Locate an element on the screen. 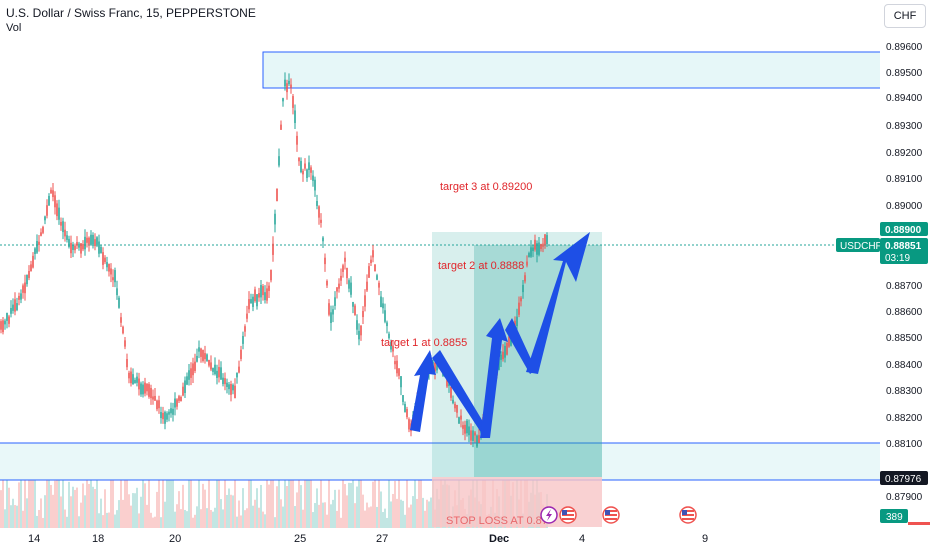  stoploss-label: STOP LOSS AT 0.87 is located at coordinates (497, 521).